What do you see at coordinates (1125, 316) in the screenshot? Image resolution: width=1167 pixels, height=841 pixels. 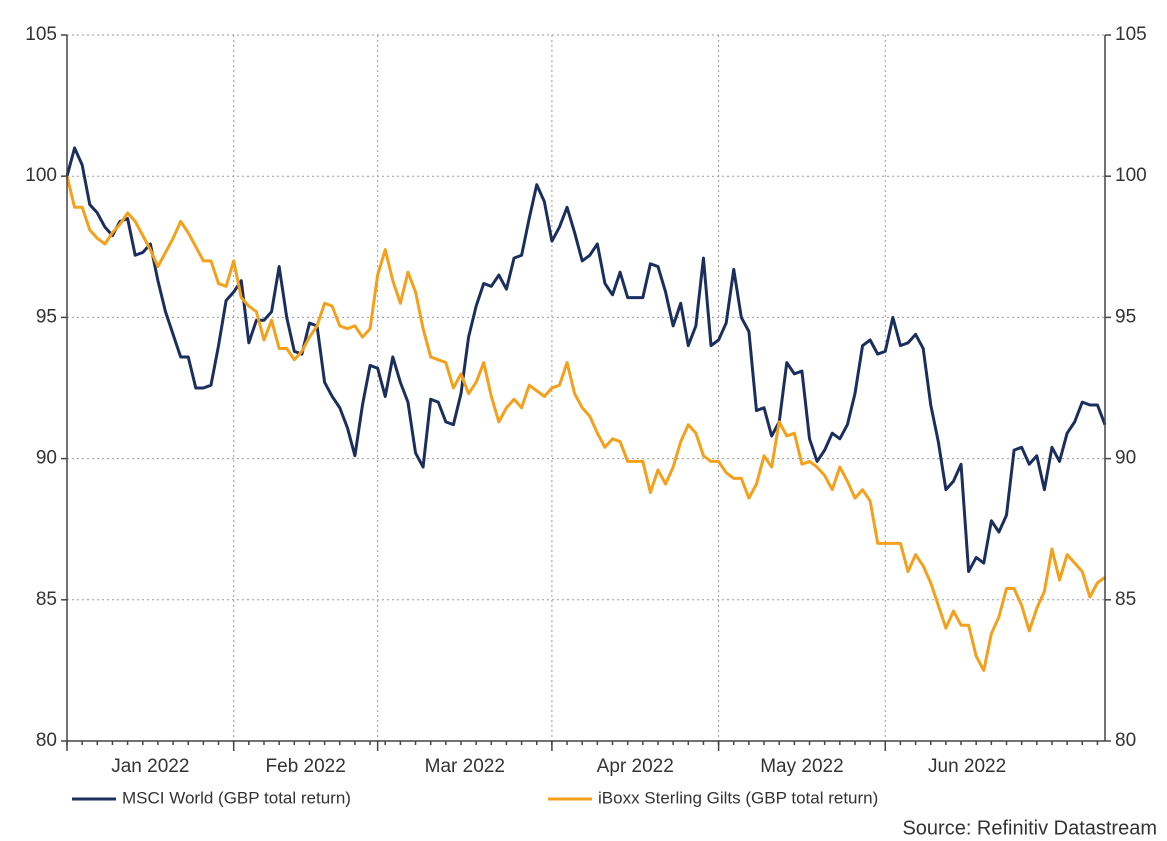 I see `y2-tick-label: 95` at bounding box center [1125, 316].